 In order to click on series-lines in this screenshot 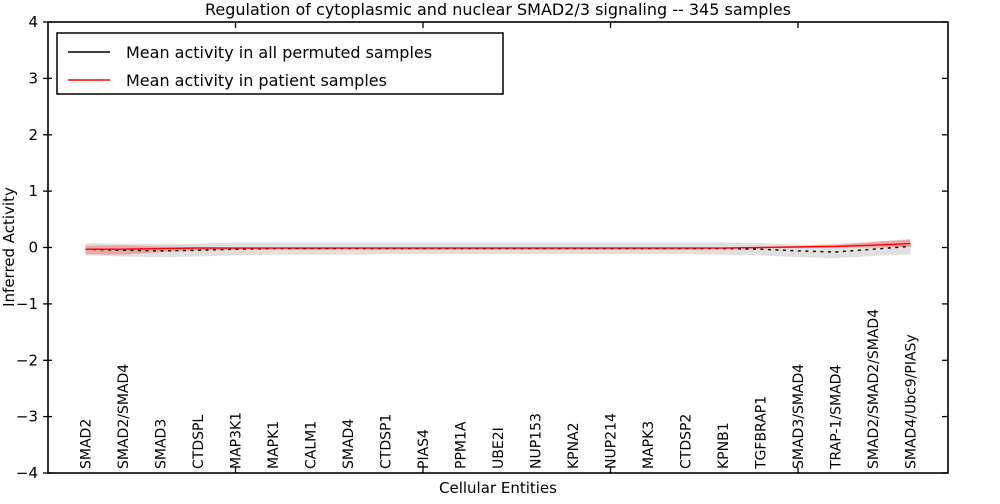, I will do `click(498, 247)`.